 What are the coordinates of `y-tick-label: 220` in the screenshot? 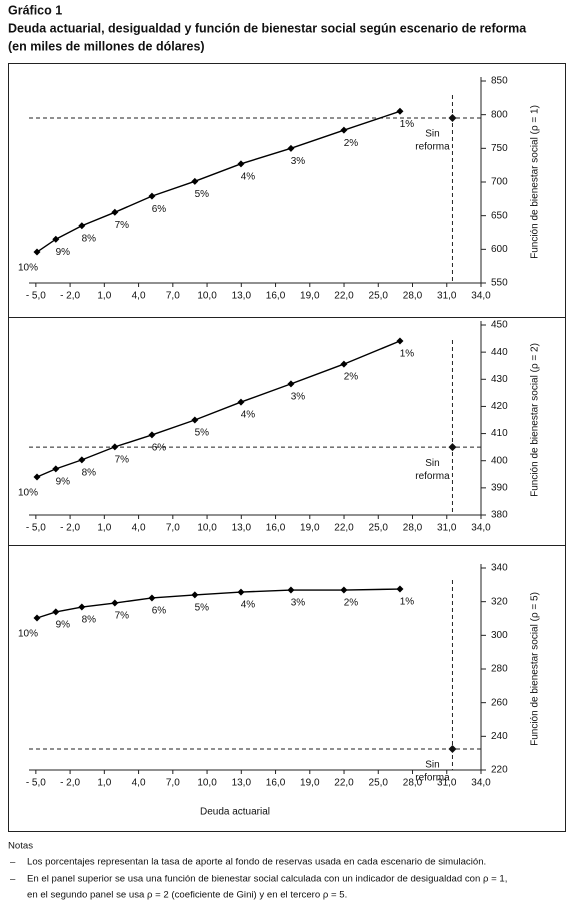 It's located at (499, 770).